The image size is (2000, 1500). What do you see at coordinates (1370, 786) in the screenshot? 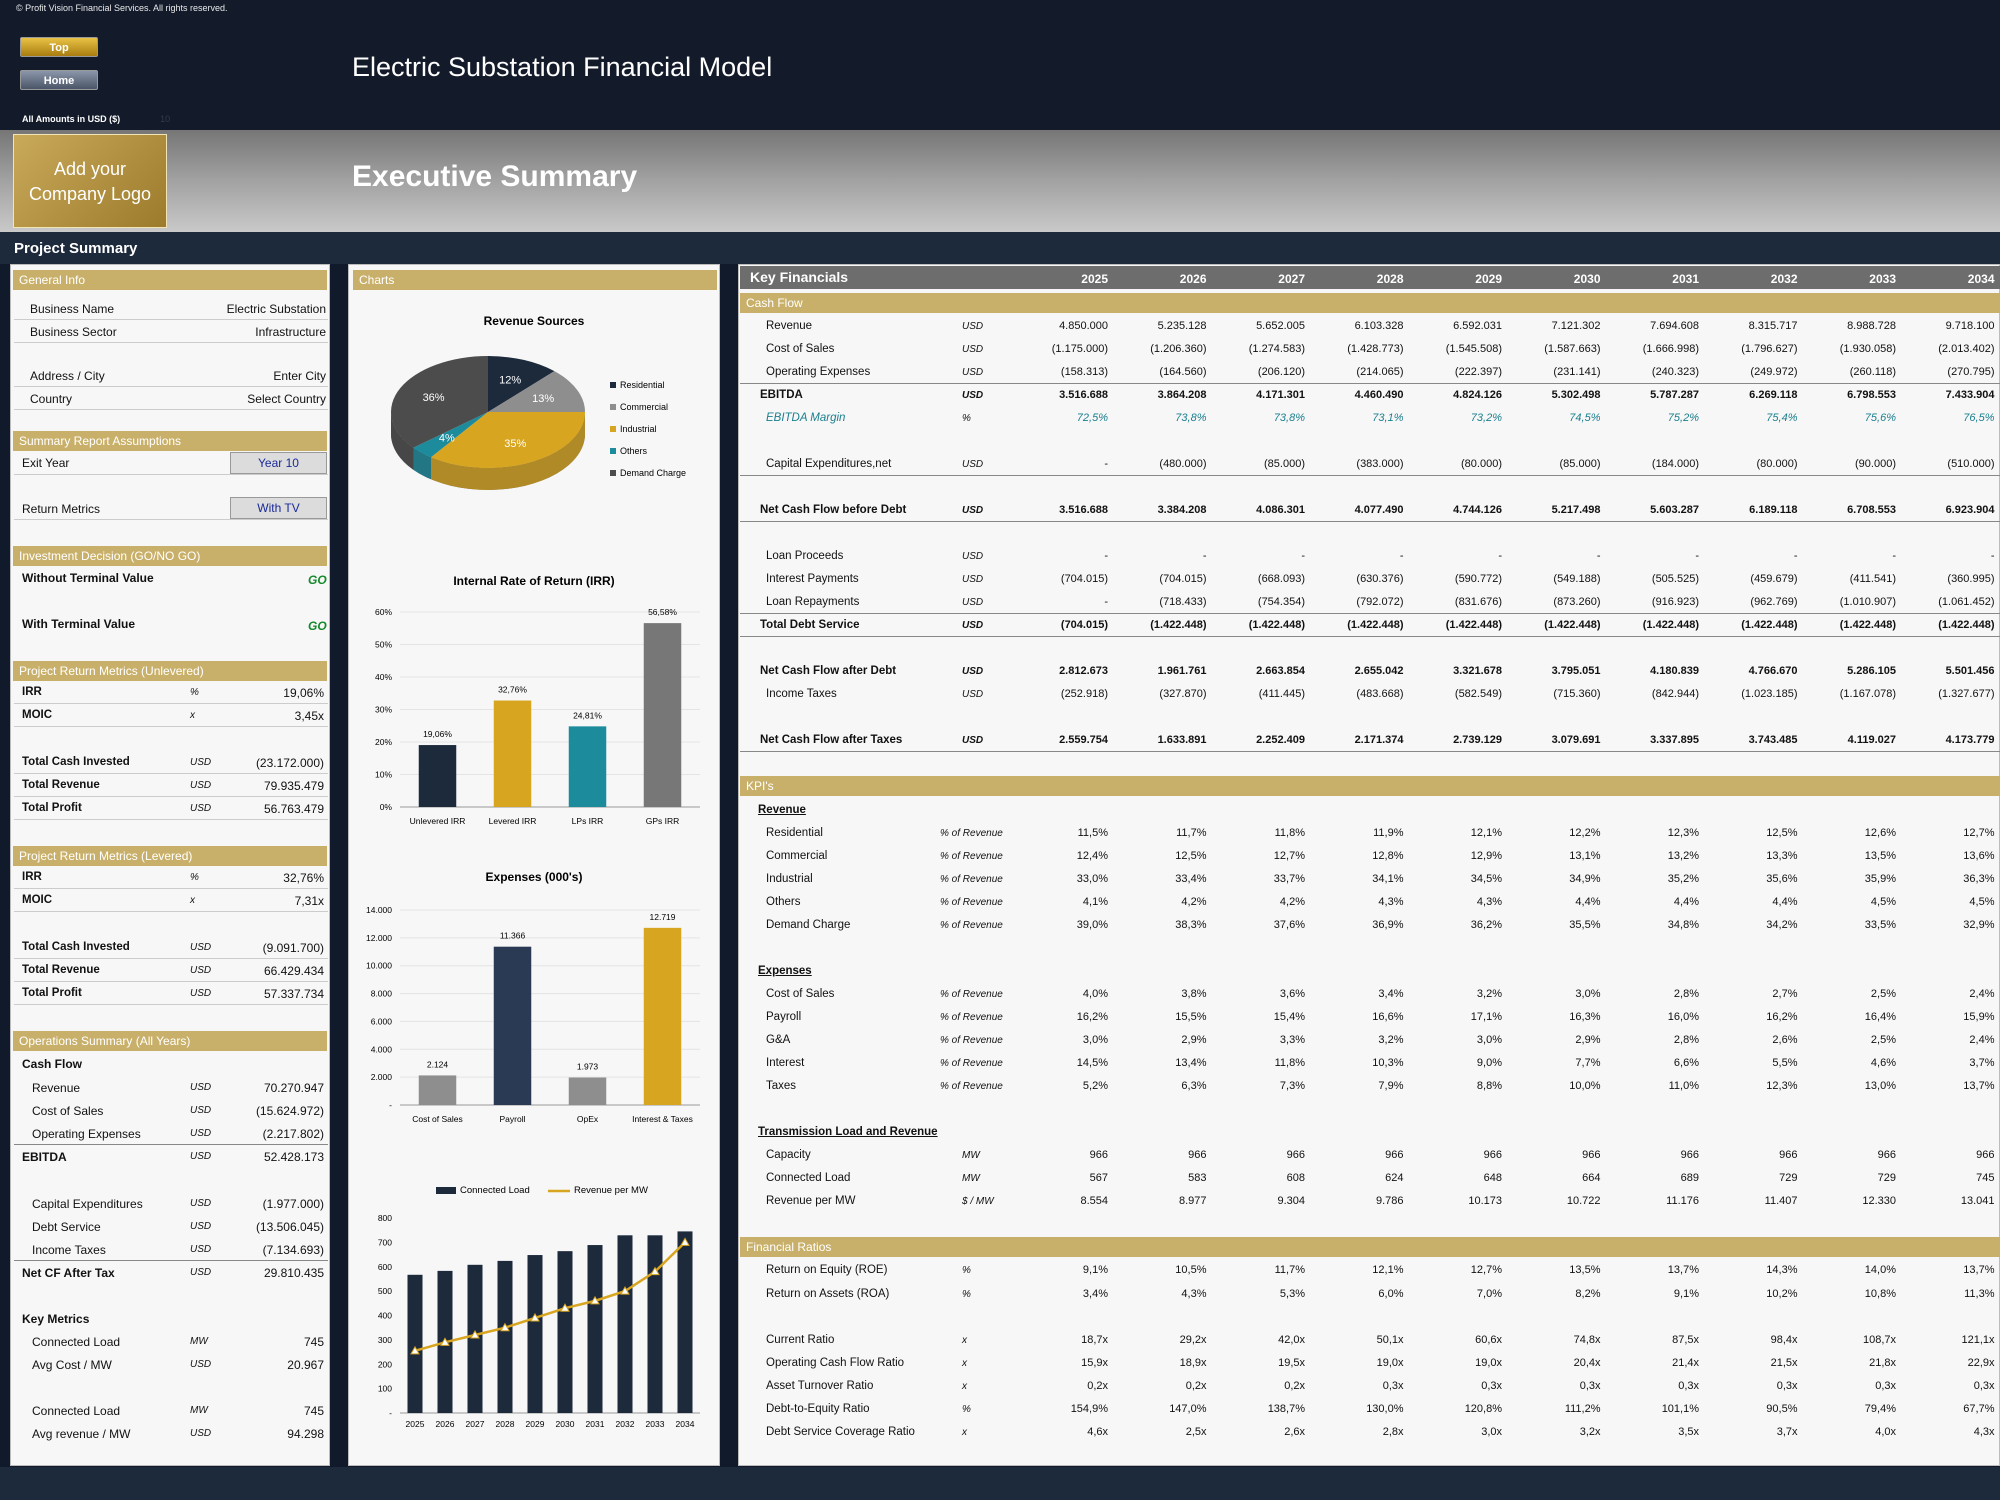
I see `kpis-header: KPI's` at bounding box center [1370, 786].